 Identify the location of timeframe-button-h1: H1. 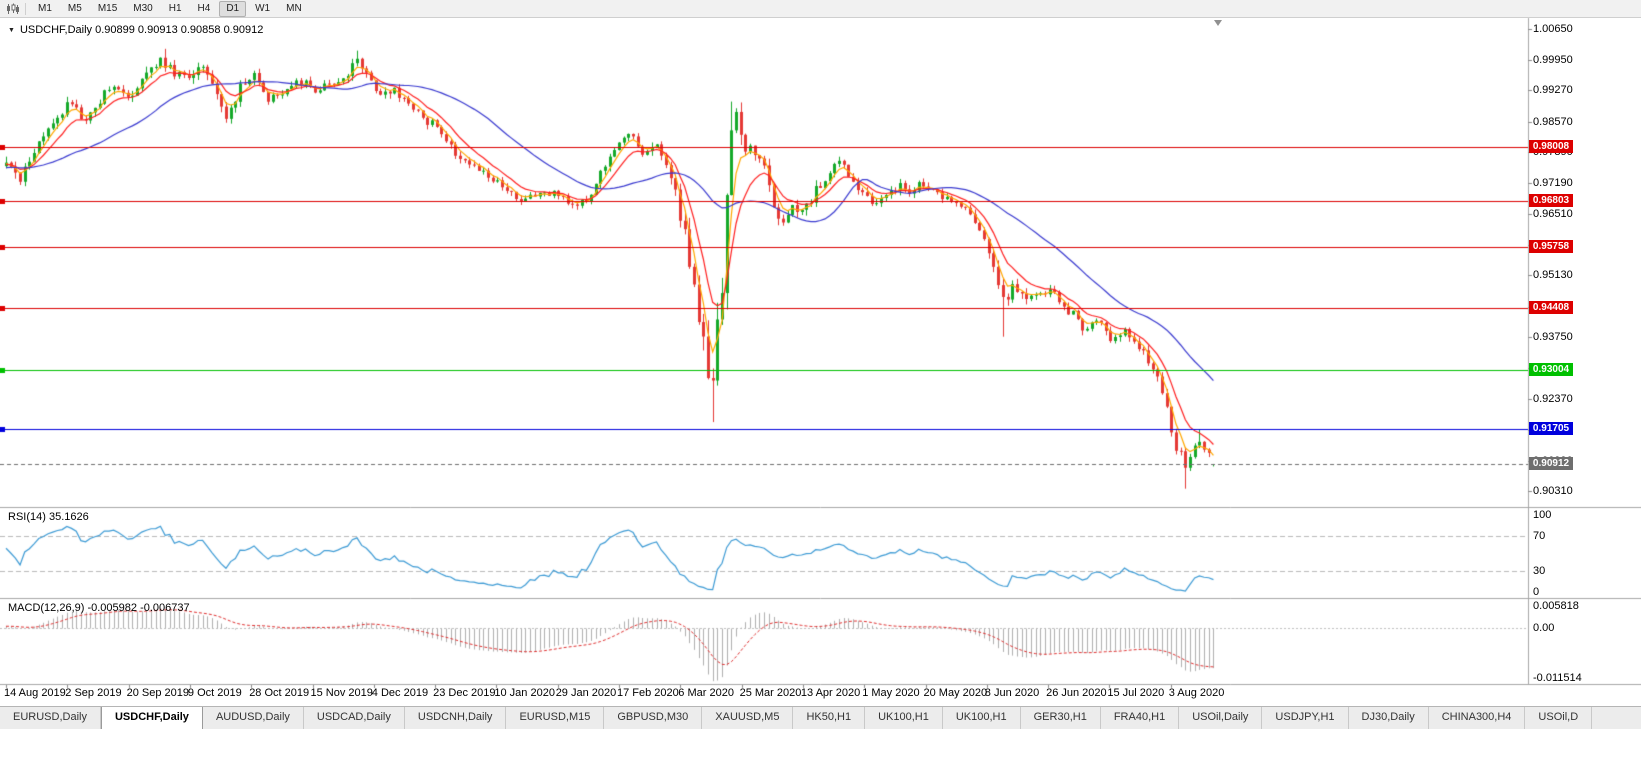
(175, 8).